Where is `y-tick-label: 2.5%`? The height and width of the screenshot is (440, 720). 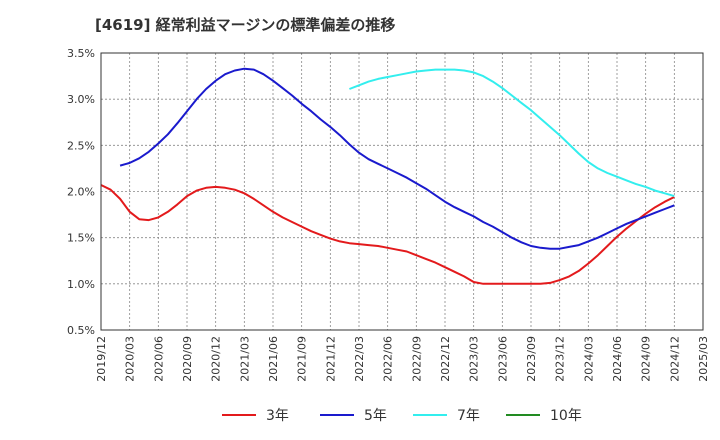
y-tick-label: 2.5% is located at coordinates (81, 145).